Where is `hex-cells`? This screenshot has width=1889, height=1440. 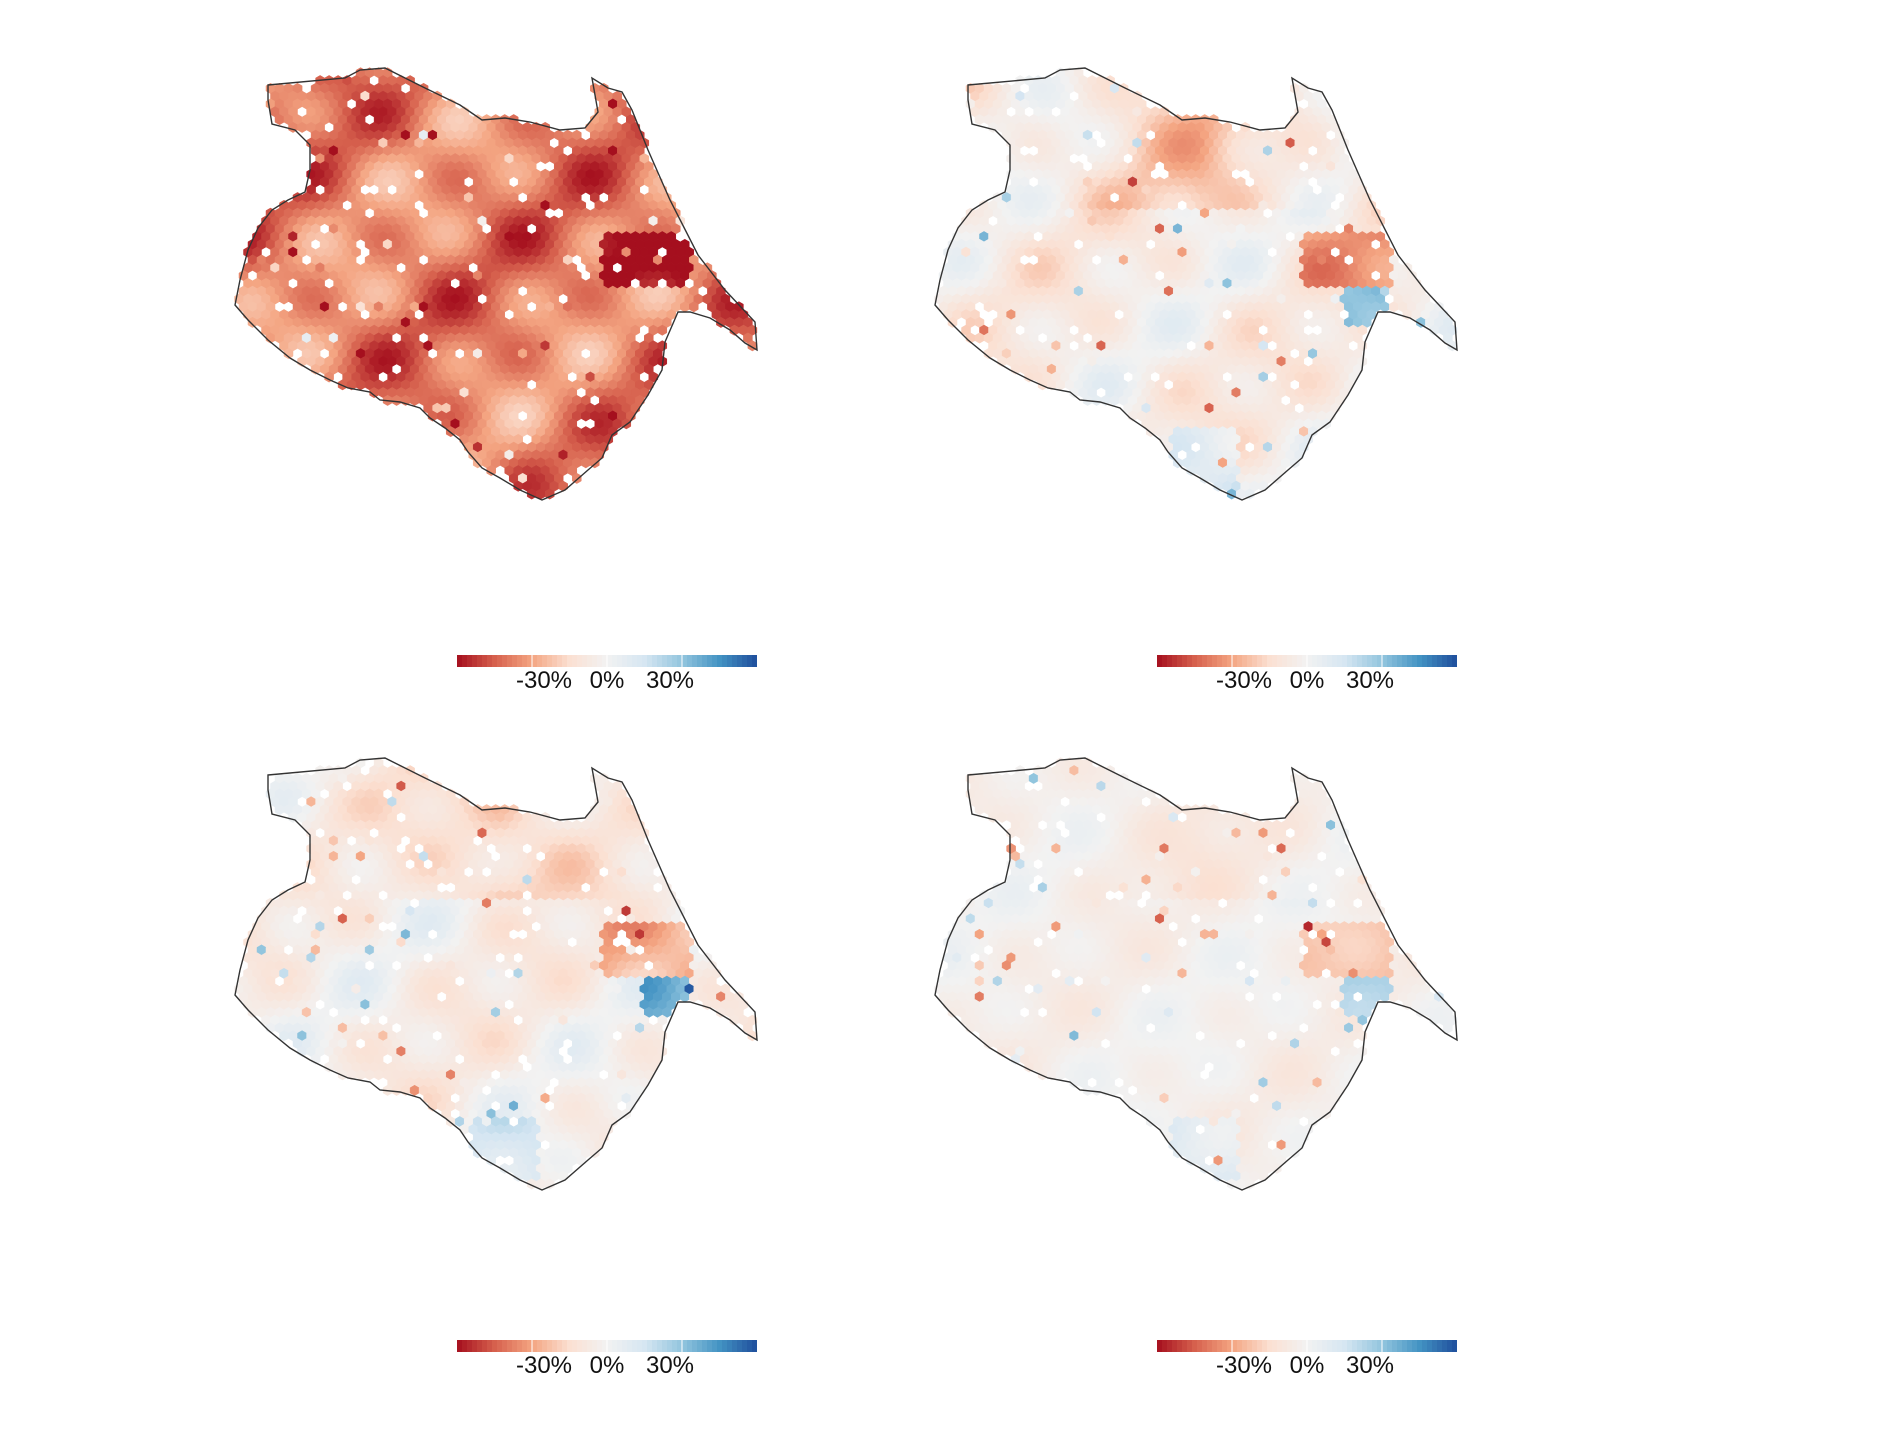 hex-cells is located at coordinates (496, 284).